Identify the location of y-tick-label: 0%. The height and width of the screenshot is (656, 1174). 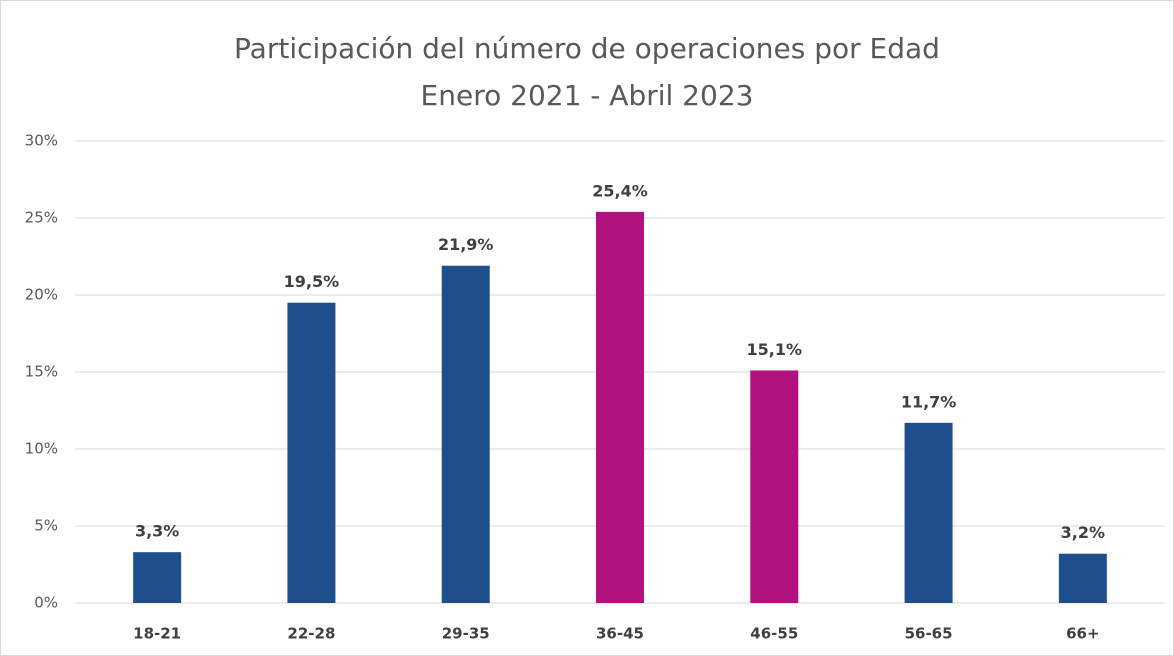
(46, 603).